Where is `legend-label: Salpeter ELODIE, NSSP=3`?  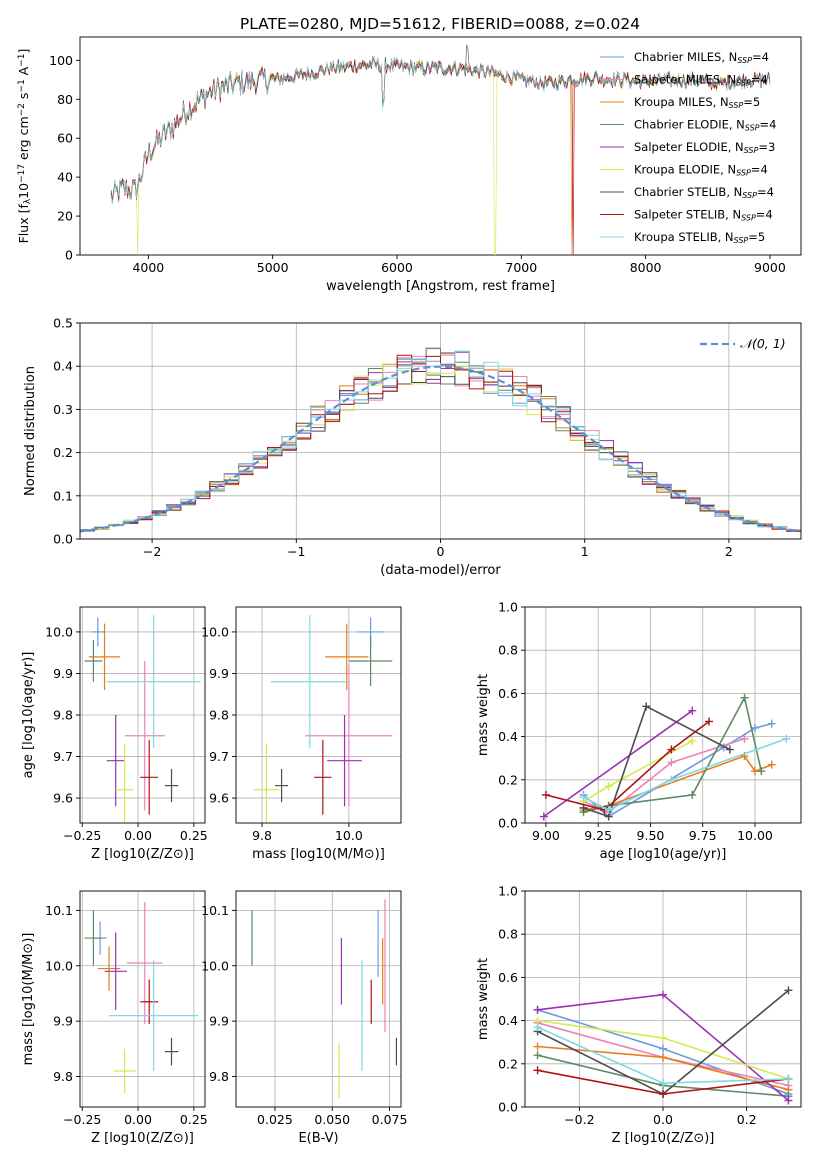
legend-label: Salpeter ELODIE, NSSP=3 is located at coordinates (704, 147).